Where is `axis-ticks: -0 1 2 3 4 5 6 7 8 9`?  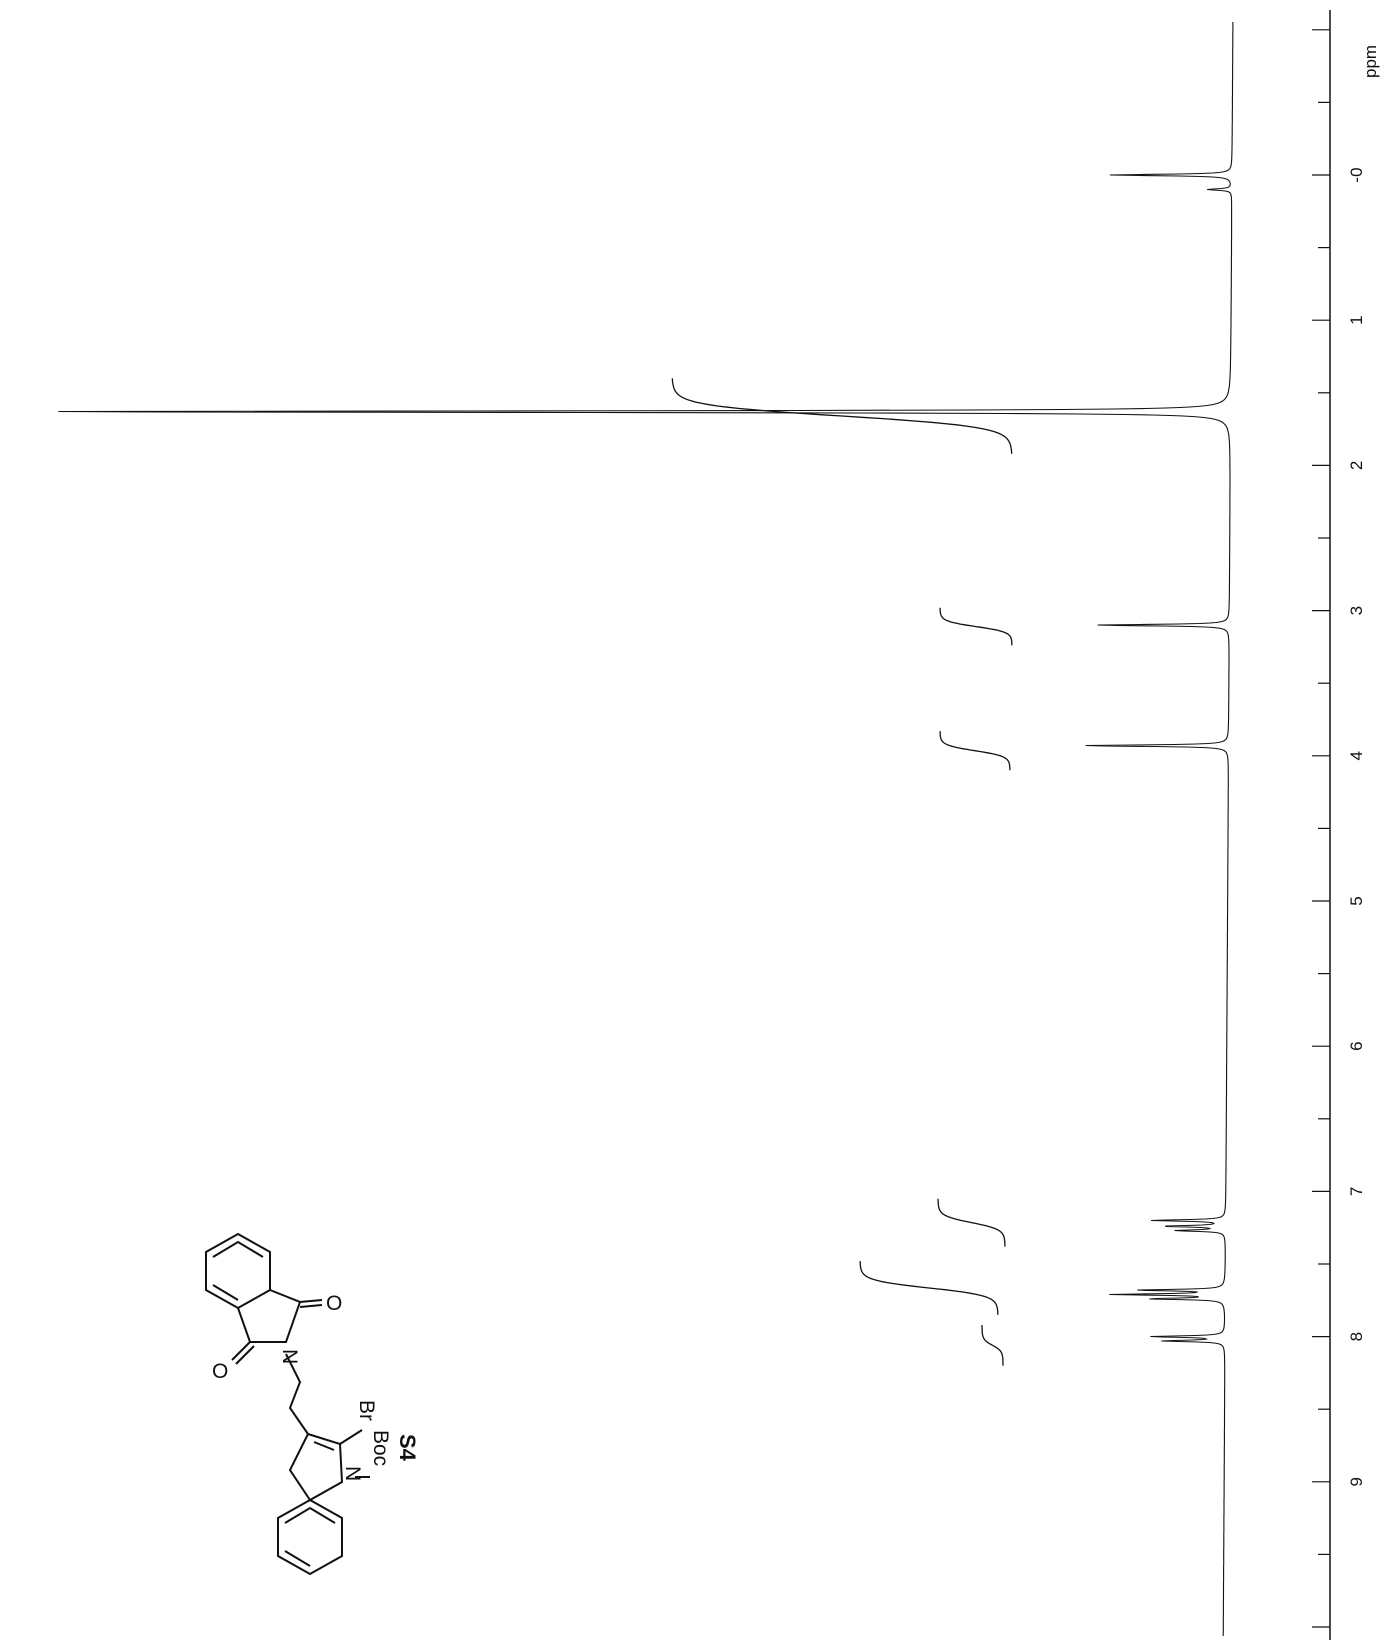 axis-ticks: -0 1 2 3 4 5 6 7 8 9 is located at coordinates (1339, 828).